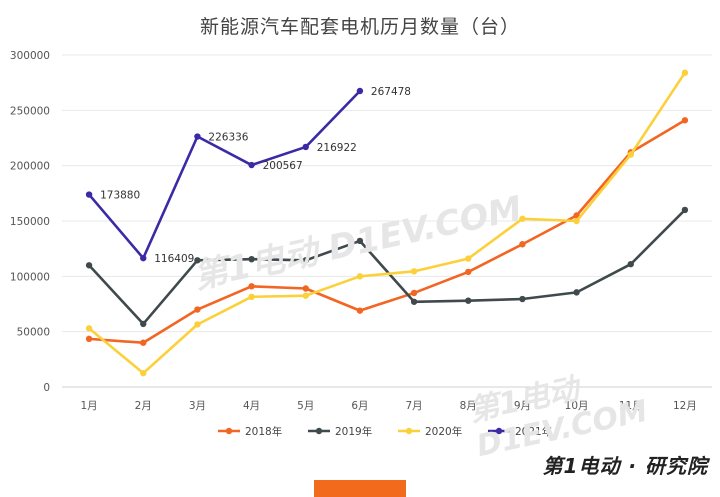  What do you see at coordinates (30, 167) in the screenshot?
I see `y-tick-label: 200000` at bounding box center [30, 167].